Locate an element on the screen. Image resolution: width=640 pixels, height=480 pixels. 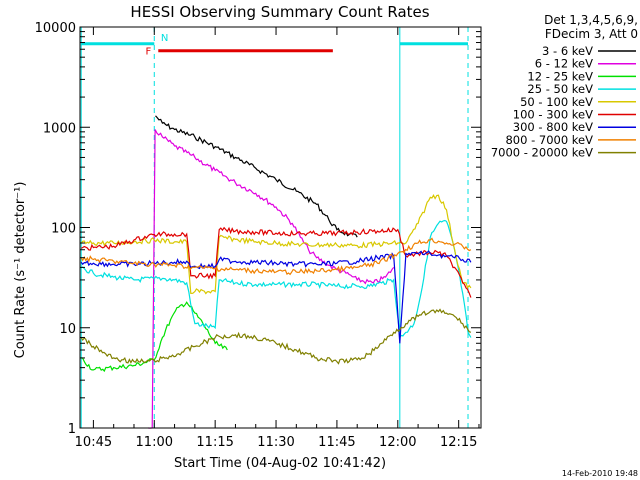
legend-label-6: 300 - 800 keV is located at coordinates (553, 127).